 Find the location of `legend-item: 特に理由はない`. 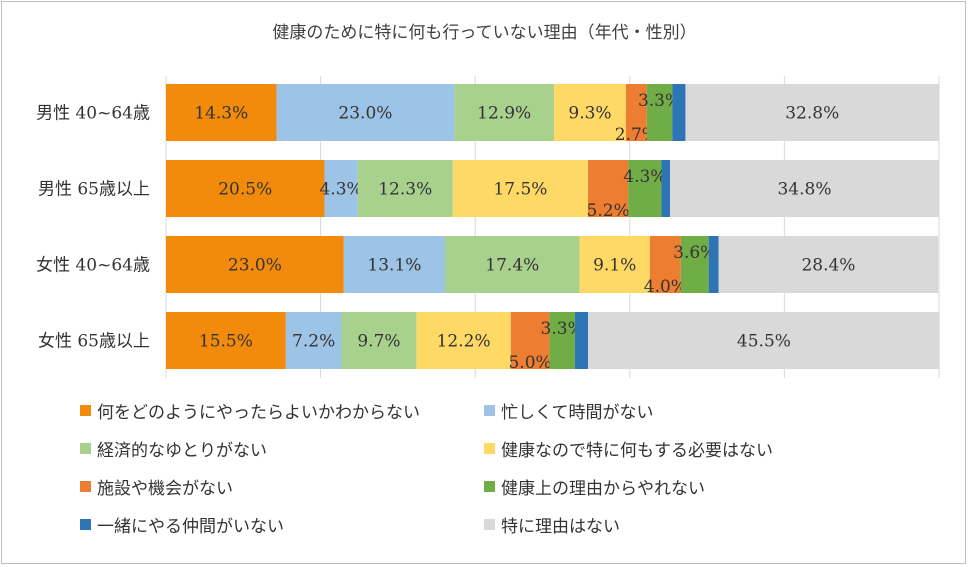

legend-item: 特に理由はない is located at coordinates (552, 524).